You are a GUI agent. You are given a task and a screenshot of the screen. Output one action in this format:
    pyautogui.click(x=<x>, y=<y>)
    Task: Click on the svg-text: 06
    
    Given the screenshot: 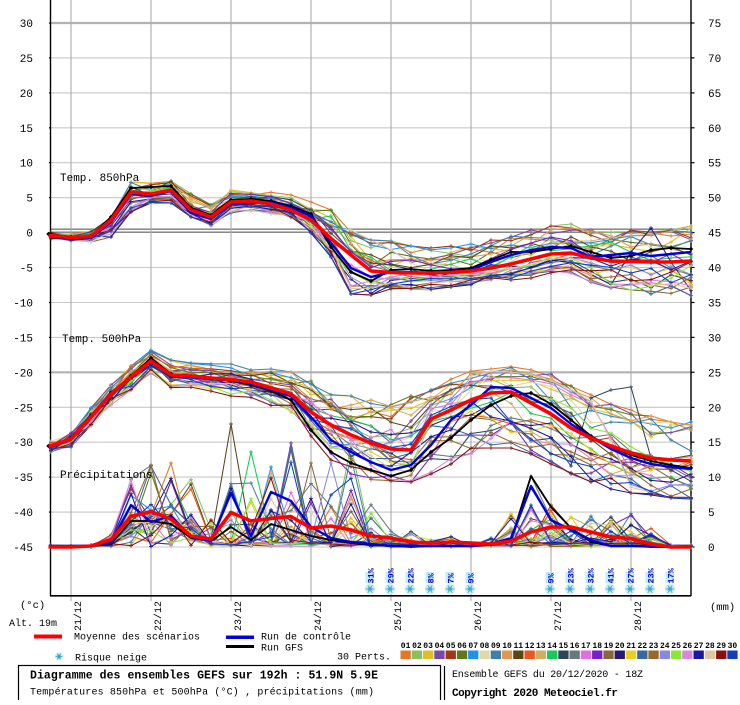 What is the action you would take?
    pyautogui.click(x=462, y=646)
    